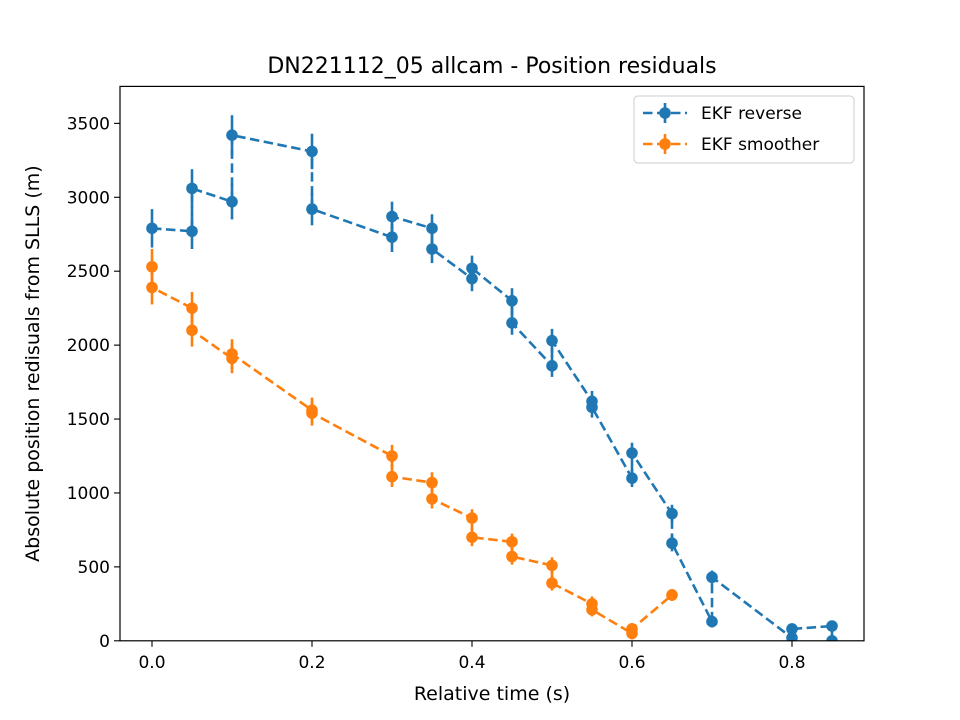  Describe the element at coordinates (751, 114) in the screenshot. I see `legend-label: EKF reverse` at that location.